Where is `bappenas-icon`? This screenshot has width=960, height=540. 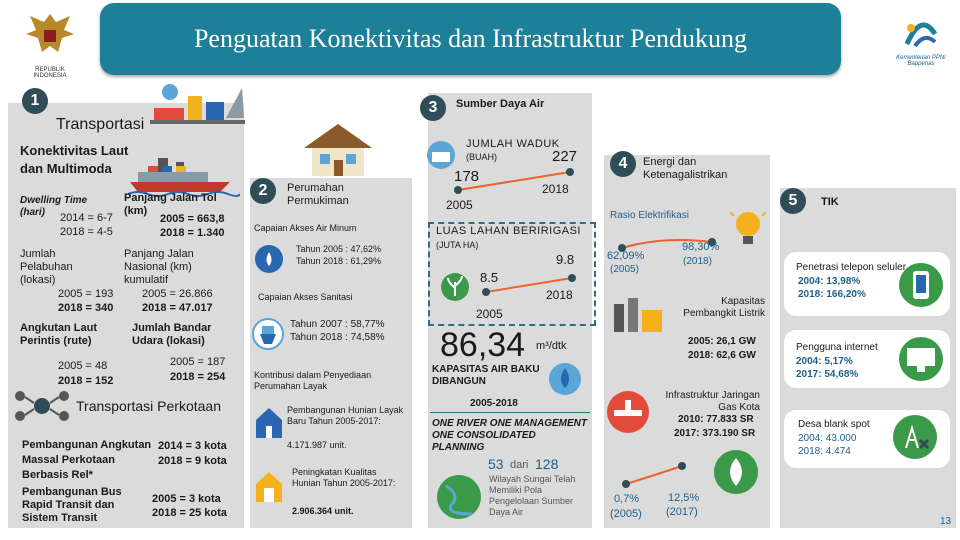 bappenas-icon is located at coordinates (921, 35).